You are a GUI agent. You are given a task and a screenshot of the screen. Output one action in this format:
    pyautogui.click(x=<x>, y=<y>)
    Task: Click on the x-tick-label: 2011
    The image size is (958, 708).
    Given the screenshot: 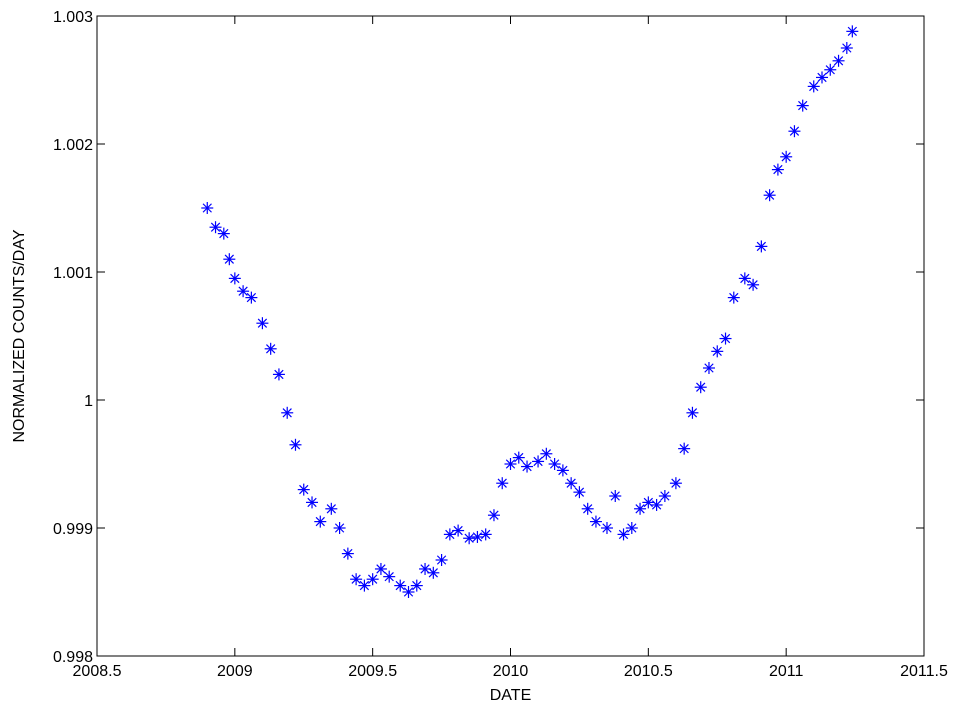 What is the action you would take?
    pyautogui.click(x=786, y=671)
    